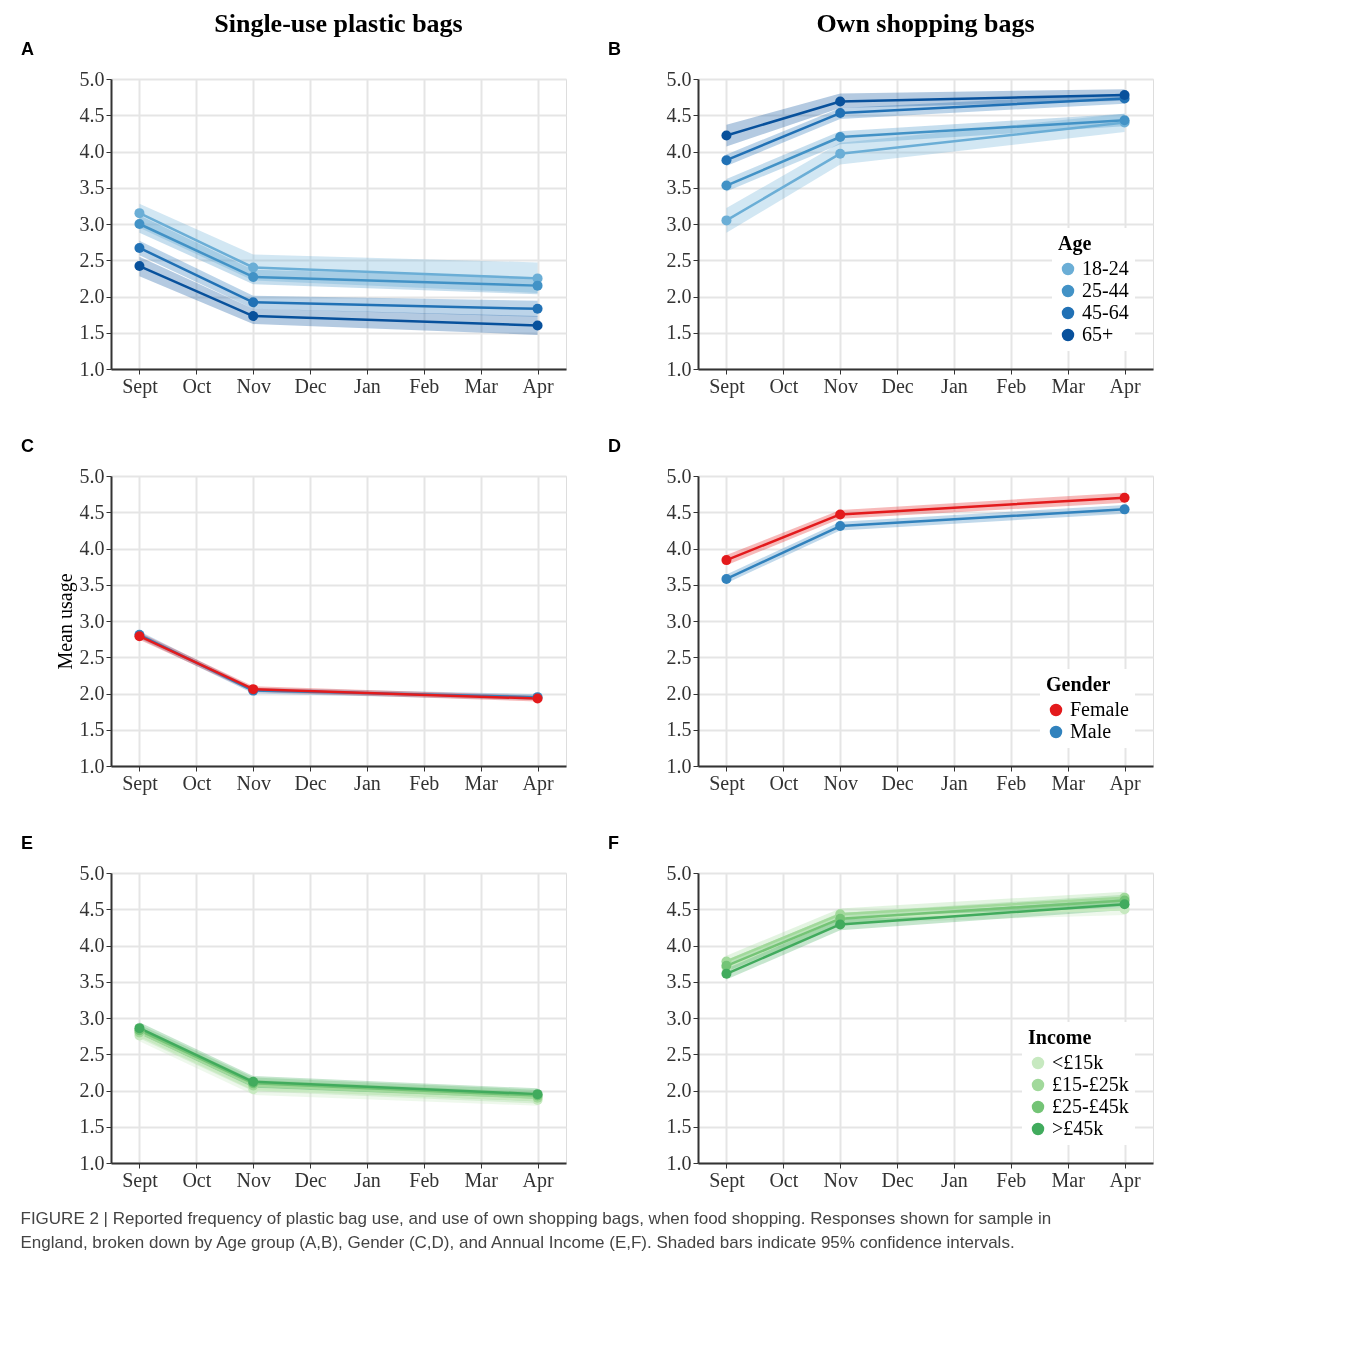  I want to click on legend-label: 45-64, so click(1105, 312).